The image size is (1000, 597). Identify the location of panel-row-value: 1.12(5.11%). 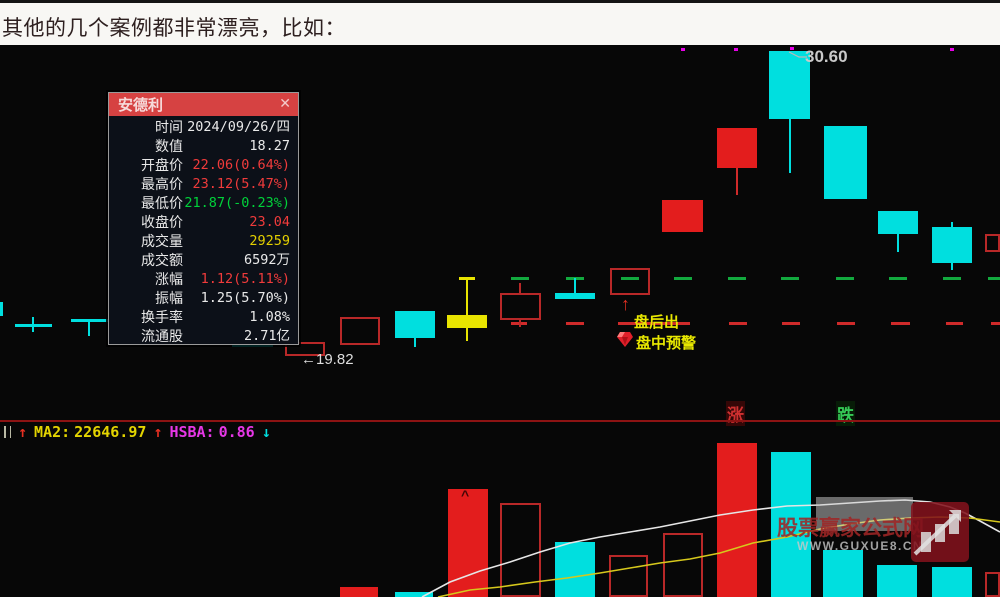
(245, 279).